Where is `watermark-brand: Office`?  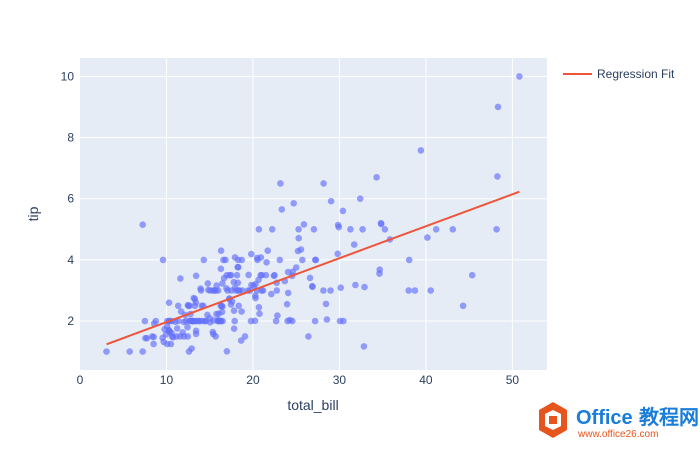
watermark-brand: Office is located at coordinates (604, 418).